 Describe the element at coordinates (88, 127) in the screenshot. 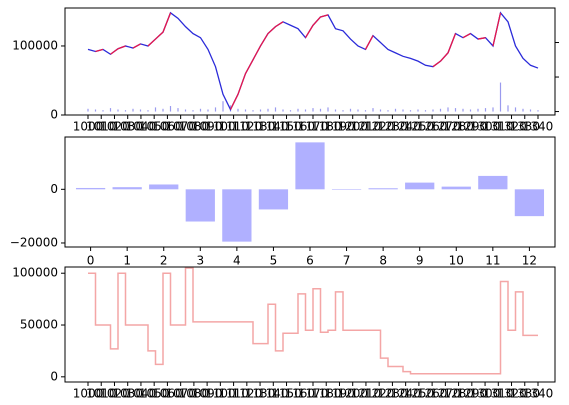

I see `x-tick-label: 1000` at that location.